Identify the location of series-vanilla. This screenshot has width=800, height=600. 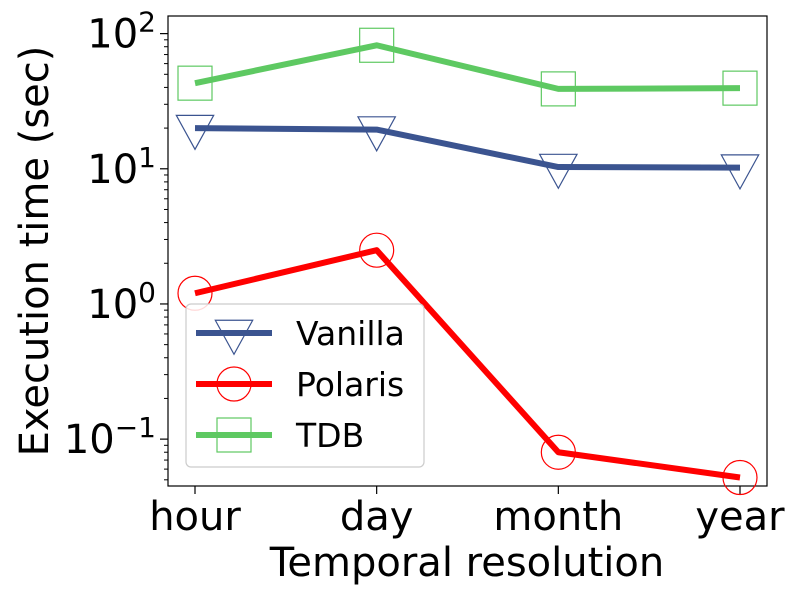
(467, 152).